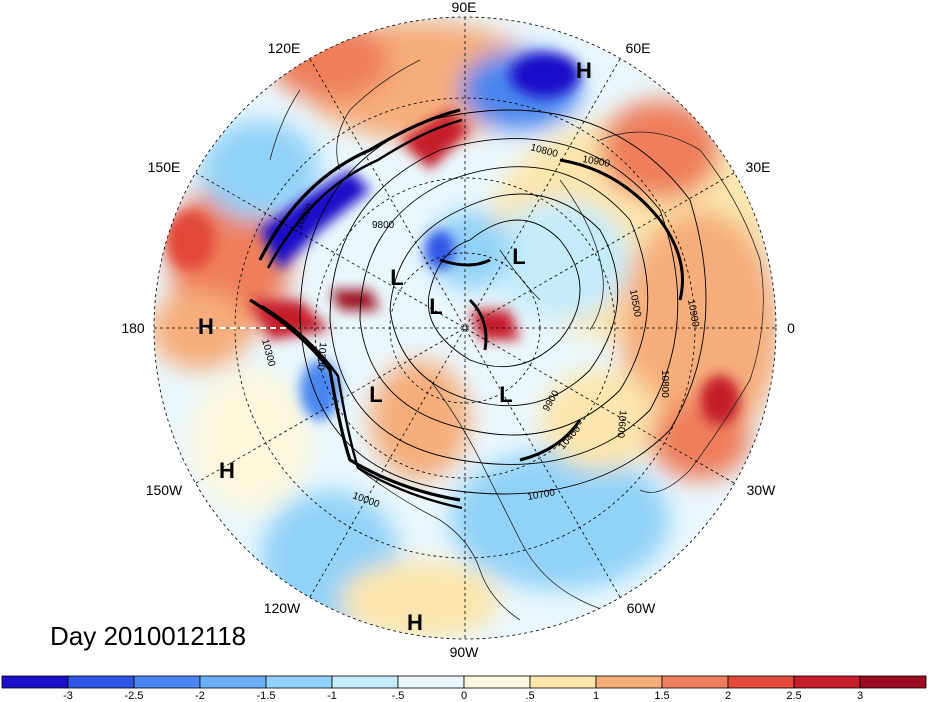  What do you see at coordinates (661, 696) in the screenshot?
I see `colorbar-tick-label: 1.5` at bounding box center [661, 696].